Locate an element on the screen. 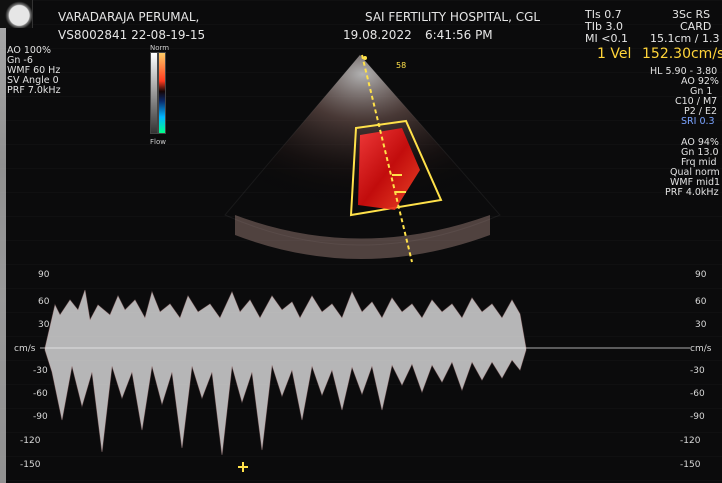 This screenshot has height=483, width=722. left-setting-3: SV Angle 0 is located at coordinates (33, 80).